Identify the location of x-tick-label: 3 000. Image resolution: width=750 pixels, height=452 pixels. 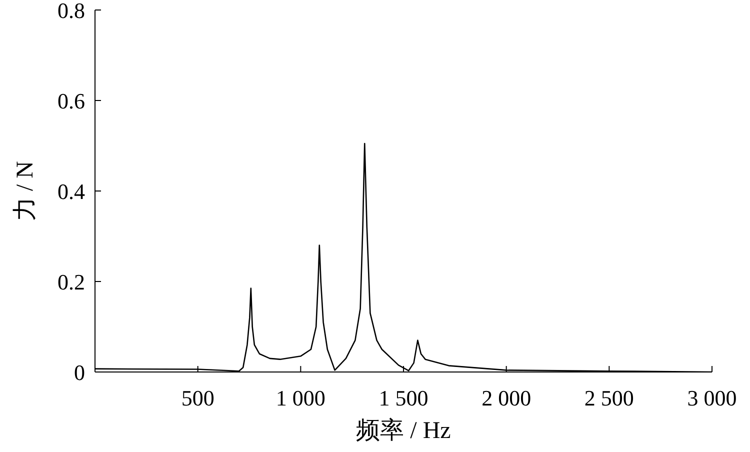
(712, 398).